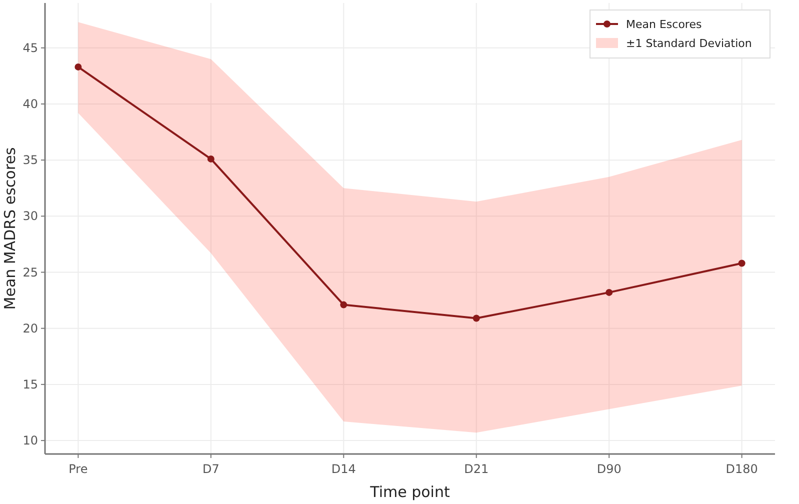 The image size is (799, 504). What do you see at coordinates (30, 328) in the screenshot?
I see `y-tick-label: 20` at bounding box center [30, 328].